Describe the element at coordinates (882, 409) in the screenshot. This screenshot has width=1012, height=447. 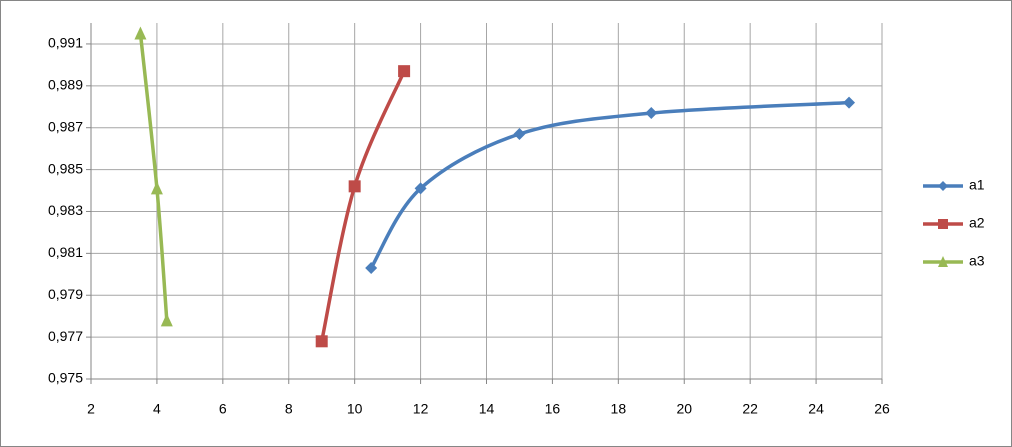
I see `x-tick-label: 26` at that location.